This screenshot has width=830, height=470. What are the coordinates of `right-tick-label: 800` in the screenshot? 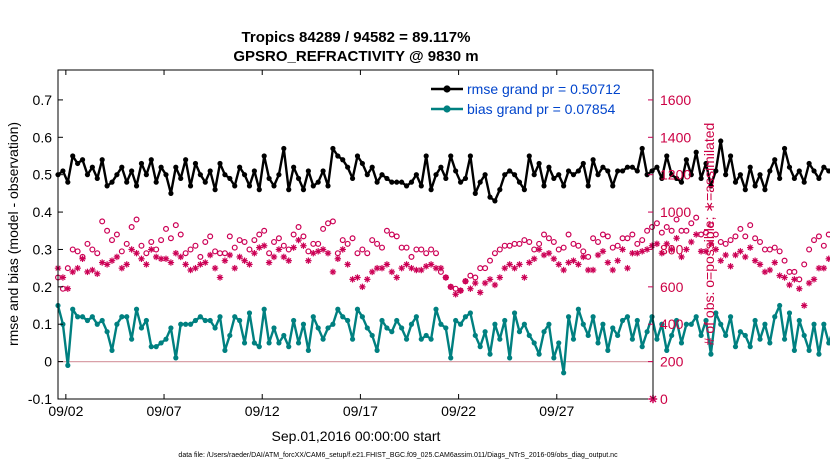 It's located at (672, 249).